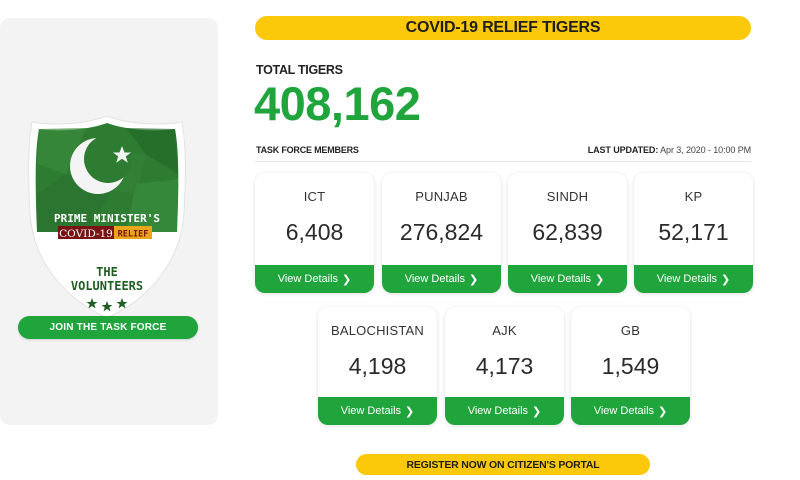  I want to click on last-updated-label: LAST UPDATED:, so click(623, 150).